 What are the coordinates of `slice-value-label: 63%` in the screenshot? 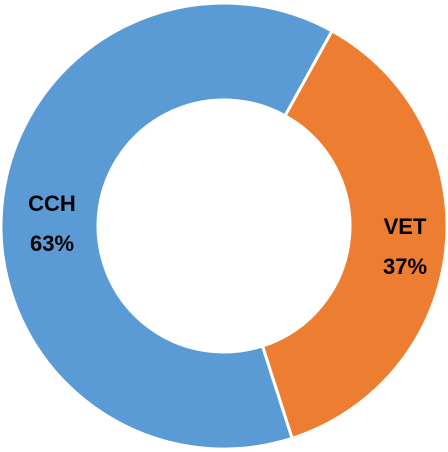 It's located at (52, 243).